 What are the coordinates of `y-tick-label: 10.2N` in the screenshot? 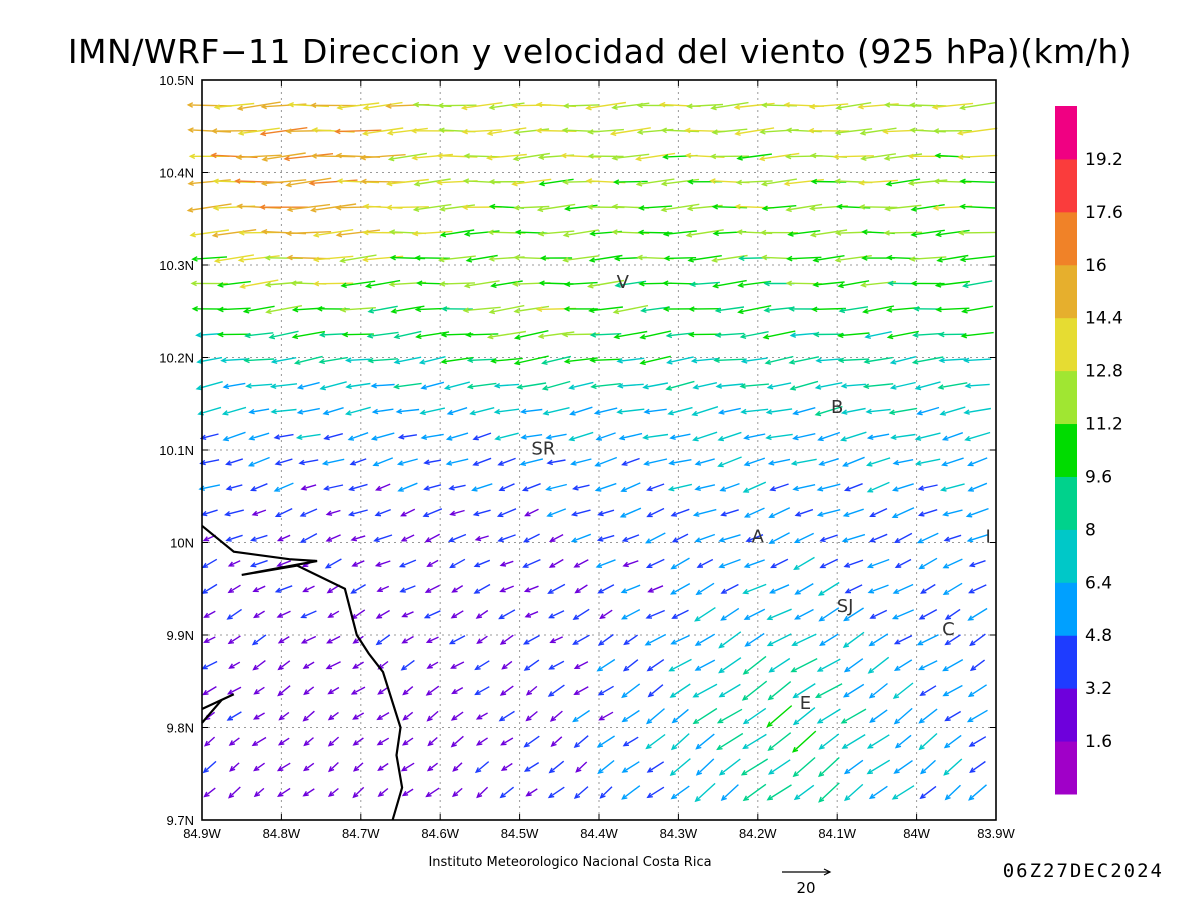 It's located at (176, 358).